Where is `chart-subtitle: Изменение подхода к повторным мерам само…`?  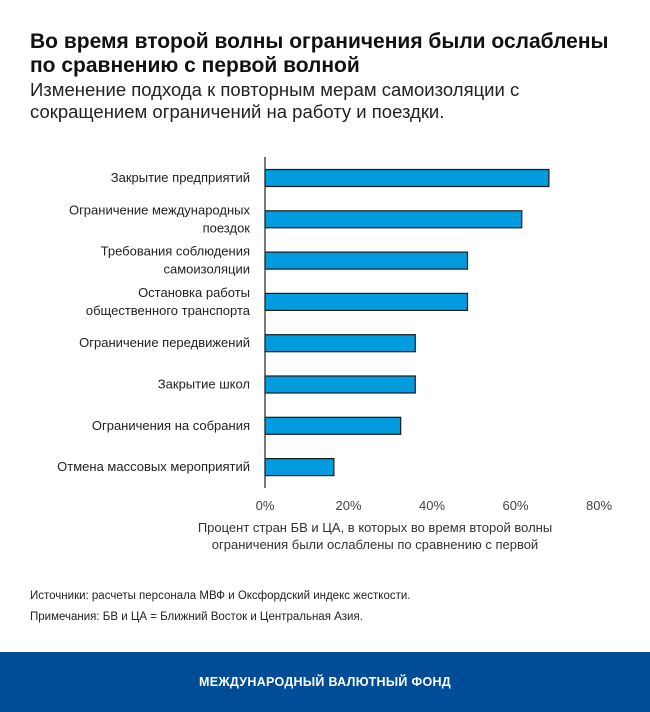
chart-subtitle: Изменение подхода к повторным мерам само… is located at coordinates (275, 100).